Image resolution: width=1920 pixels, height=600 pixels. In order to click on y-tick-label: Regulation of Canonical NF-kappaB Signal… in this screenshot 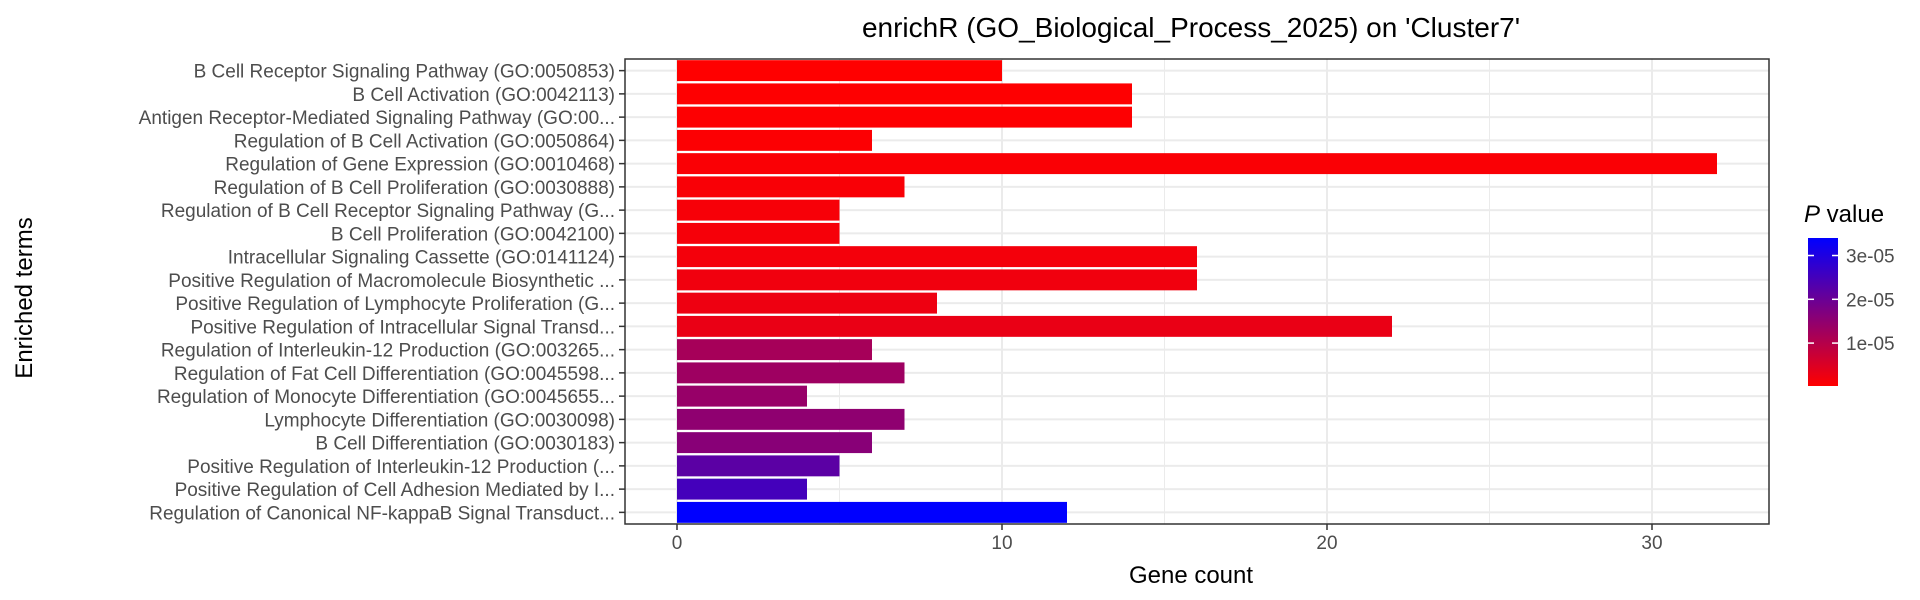, I will do `click(382, 513)`.